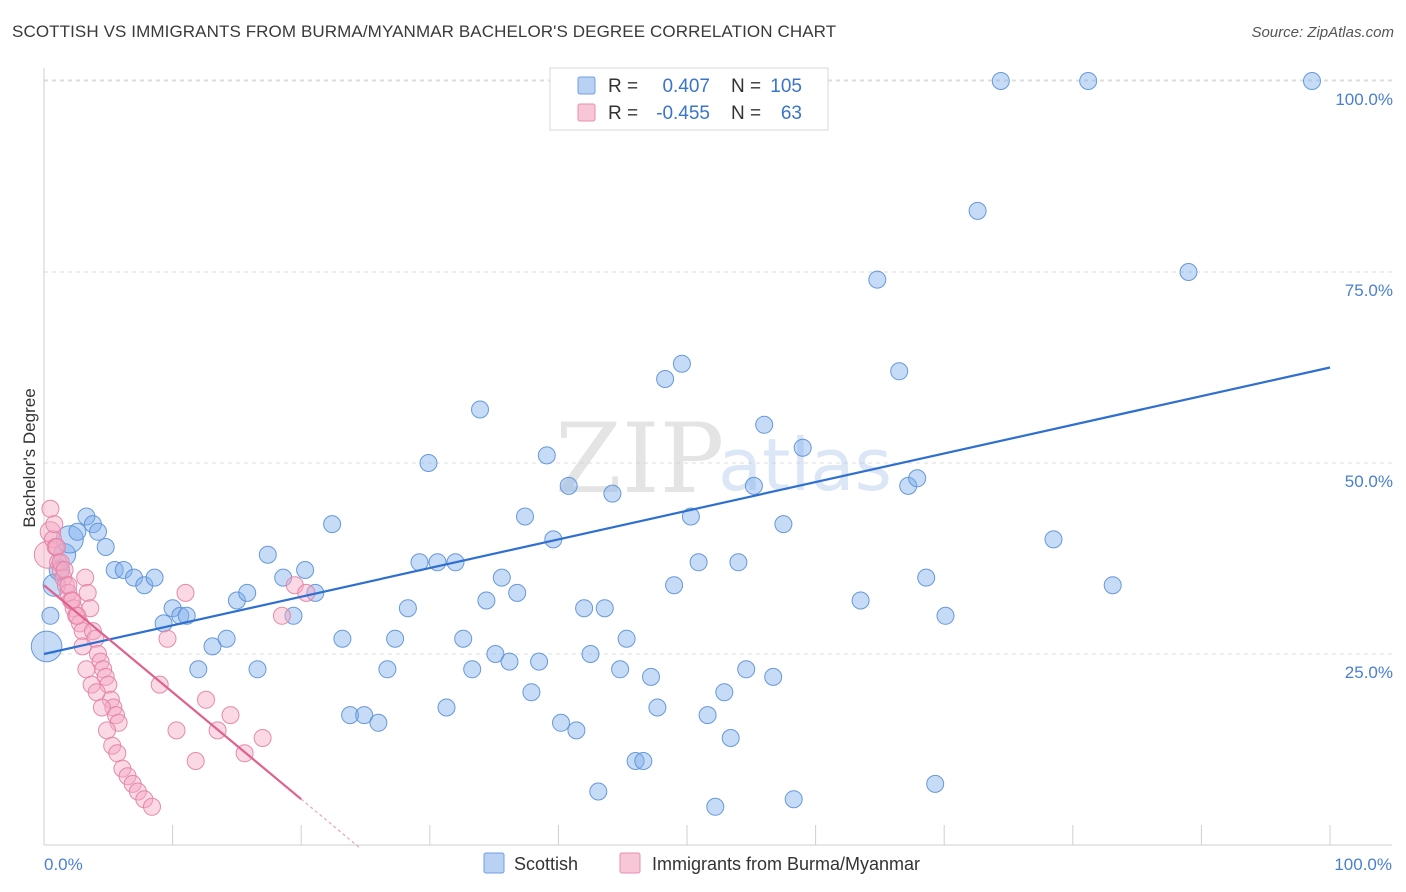  What do you see at coordinates (174, 657) in the screenshot?
I see `series-burma-points` at bounding box center [174, 657].